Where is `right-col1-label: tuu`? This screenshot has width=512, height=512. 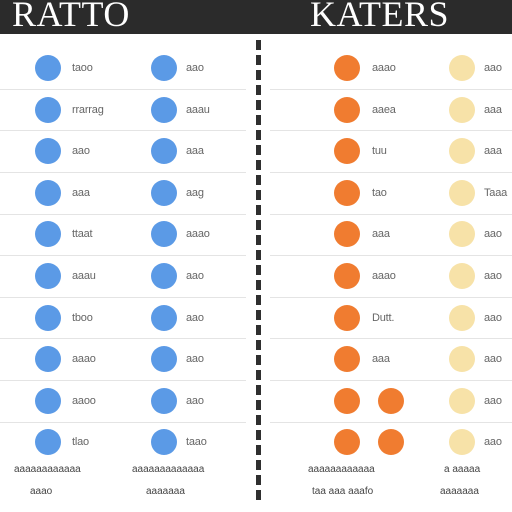 right-col1-label: tuu is located at coordinates (379, 151).